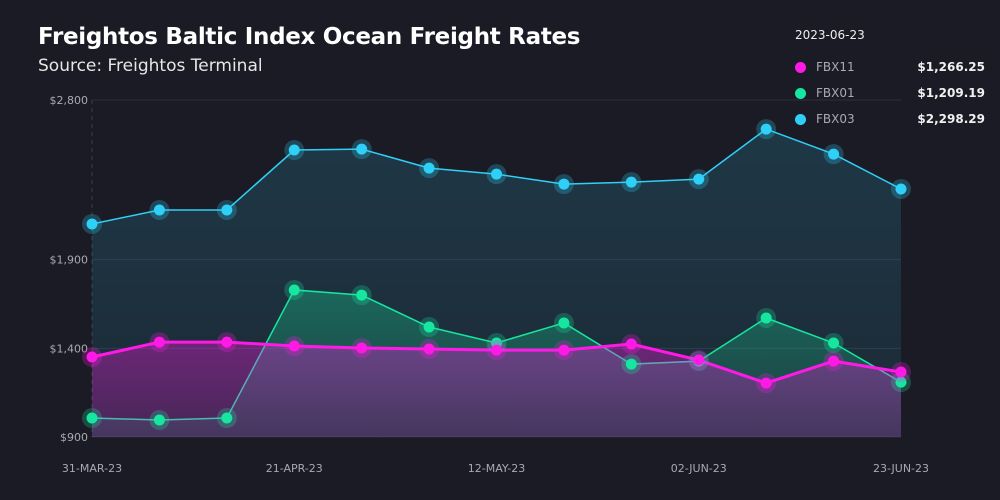 The image size is (1000, 500). Describe the element at coordinates (69, 100) in the screenshot. I see `y-tick-label: $2,800` at that location.